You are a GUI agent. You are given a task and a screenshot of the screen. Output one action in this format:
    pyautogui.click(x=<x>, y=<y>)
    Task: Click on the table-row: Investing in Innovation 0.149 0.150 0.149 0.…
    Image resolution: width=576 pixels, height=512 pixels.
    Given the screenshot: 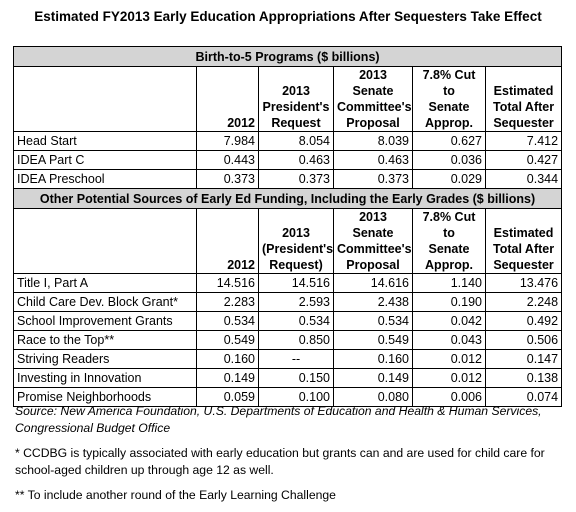 What is the action you would take?
    pyautogui.click(x=288, y=378)
    